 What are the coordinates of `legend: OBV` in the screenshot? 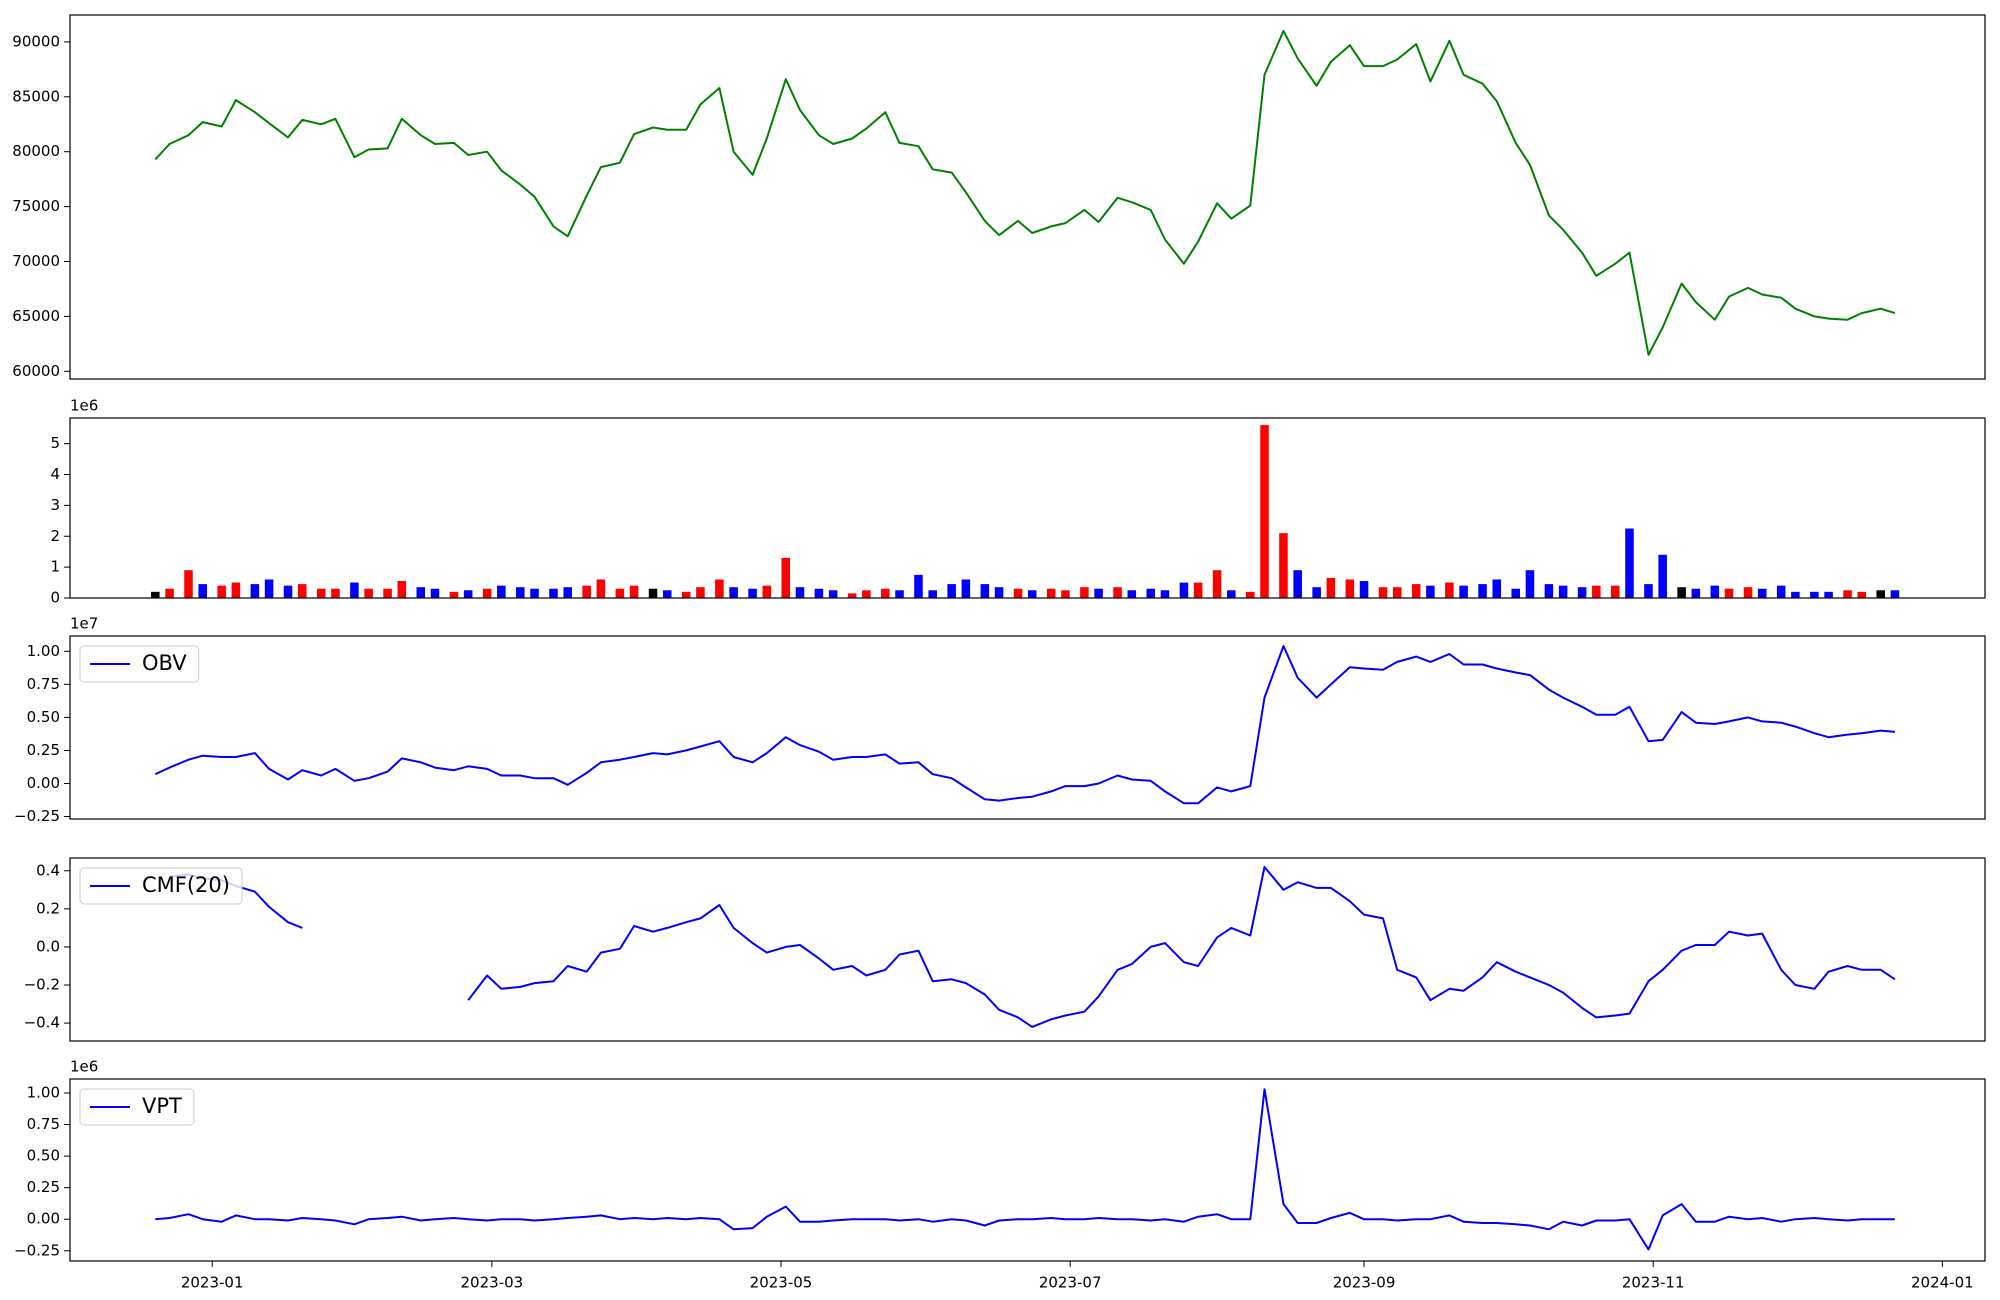 It's located at (139, 664).